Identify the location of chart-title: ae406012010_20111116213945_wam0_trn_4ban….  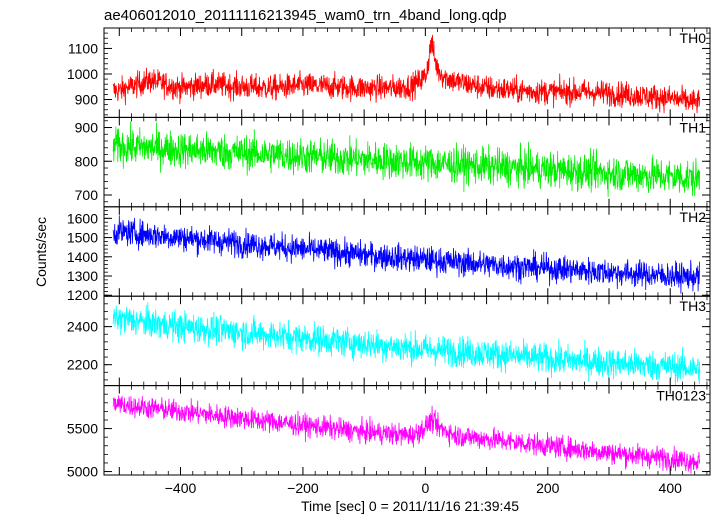
(305, 15).